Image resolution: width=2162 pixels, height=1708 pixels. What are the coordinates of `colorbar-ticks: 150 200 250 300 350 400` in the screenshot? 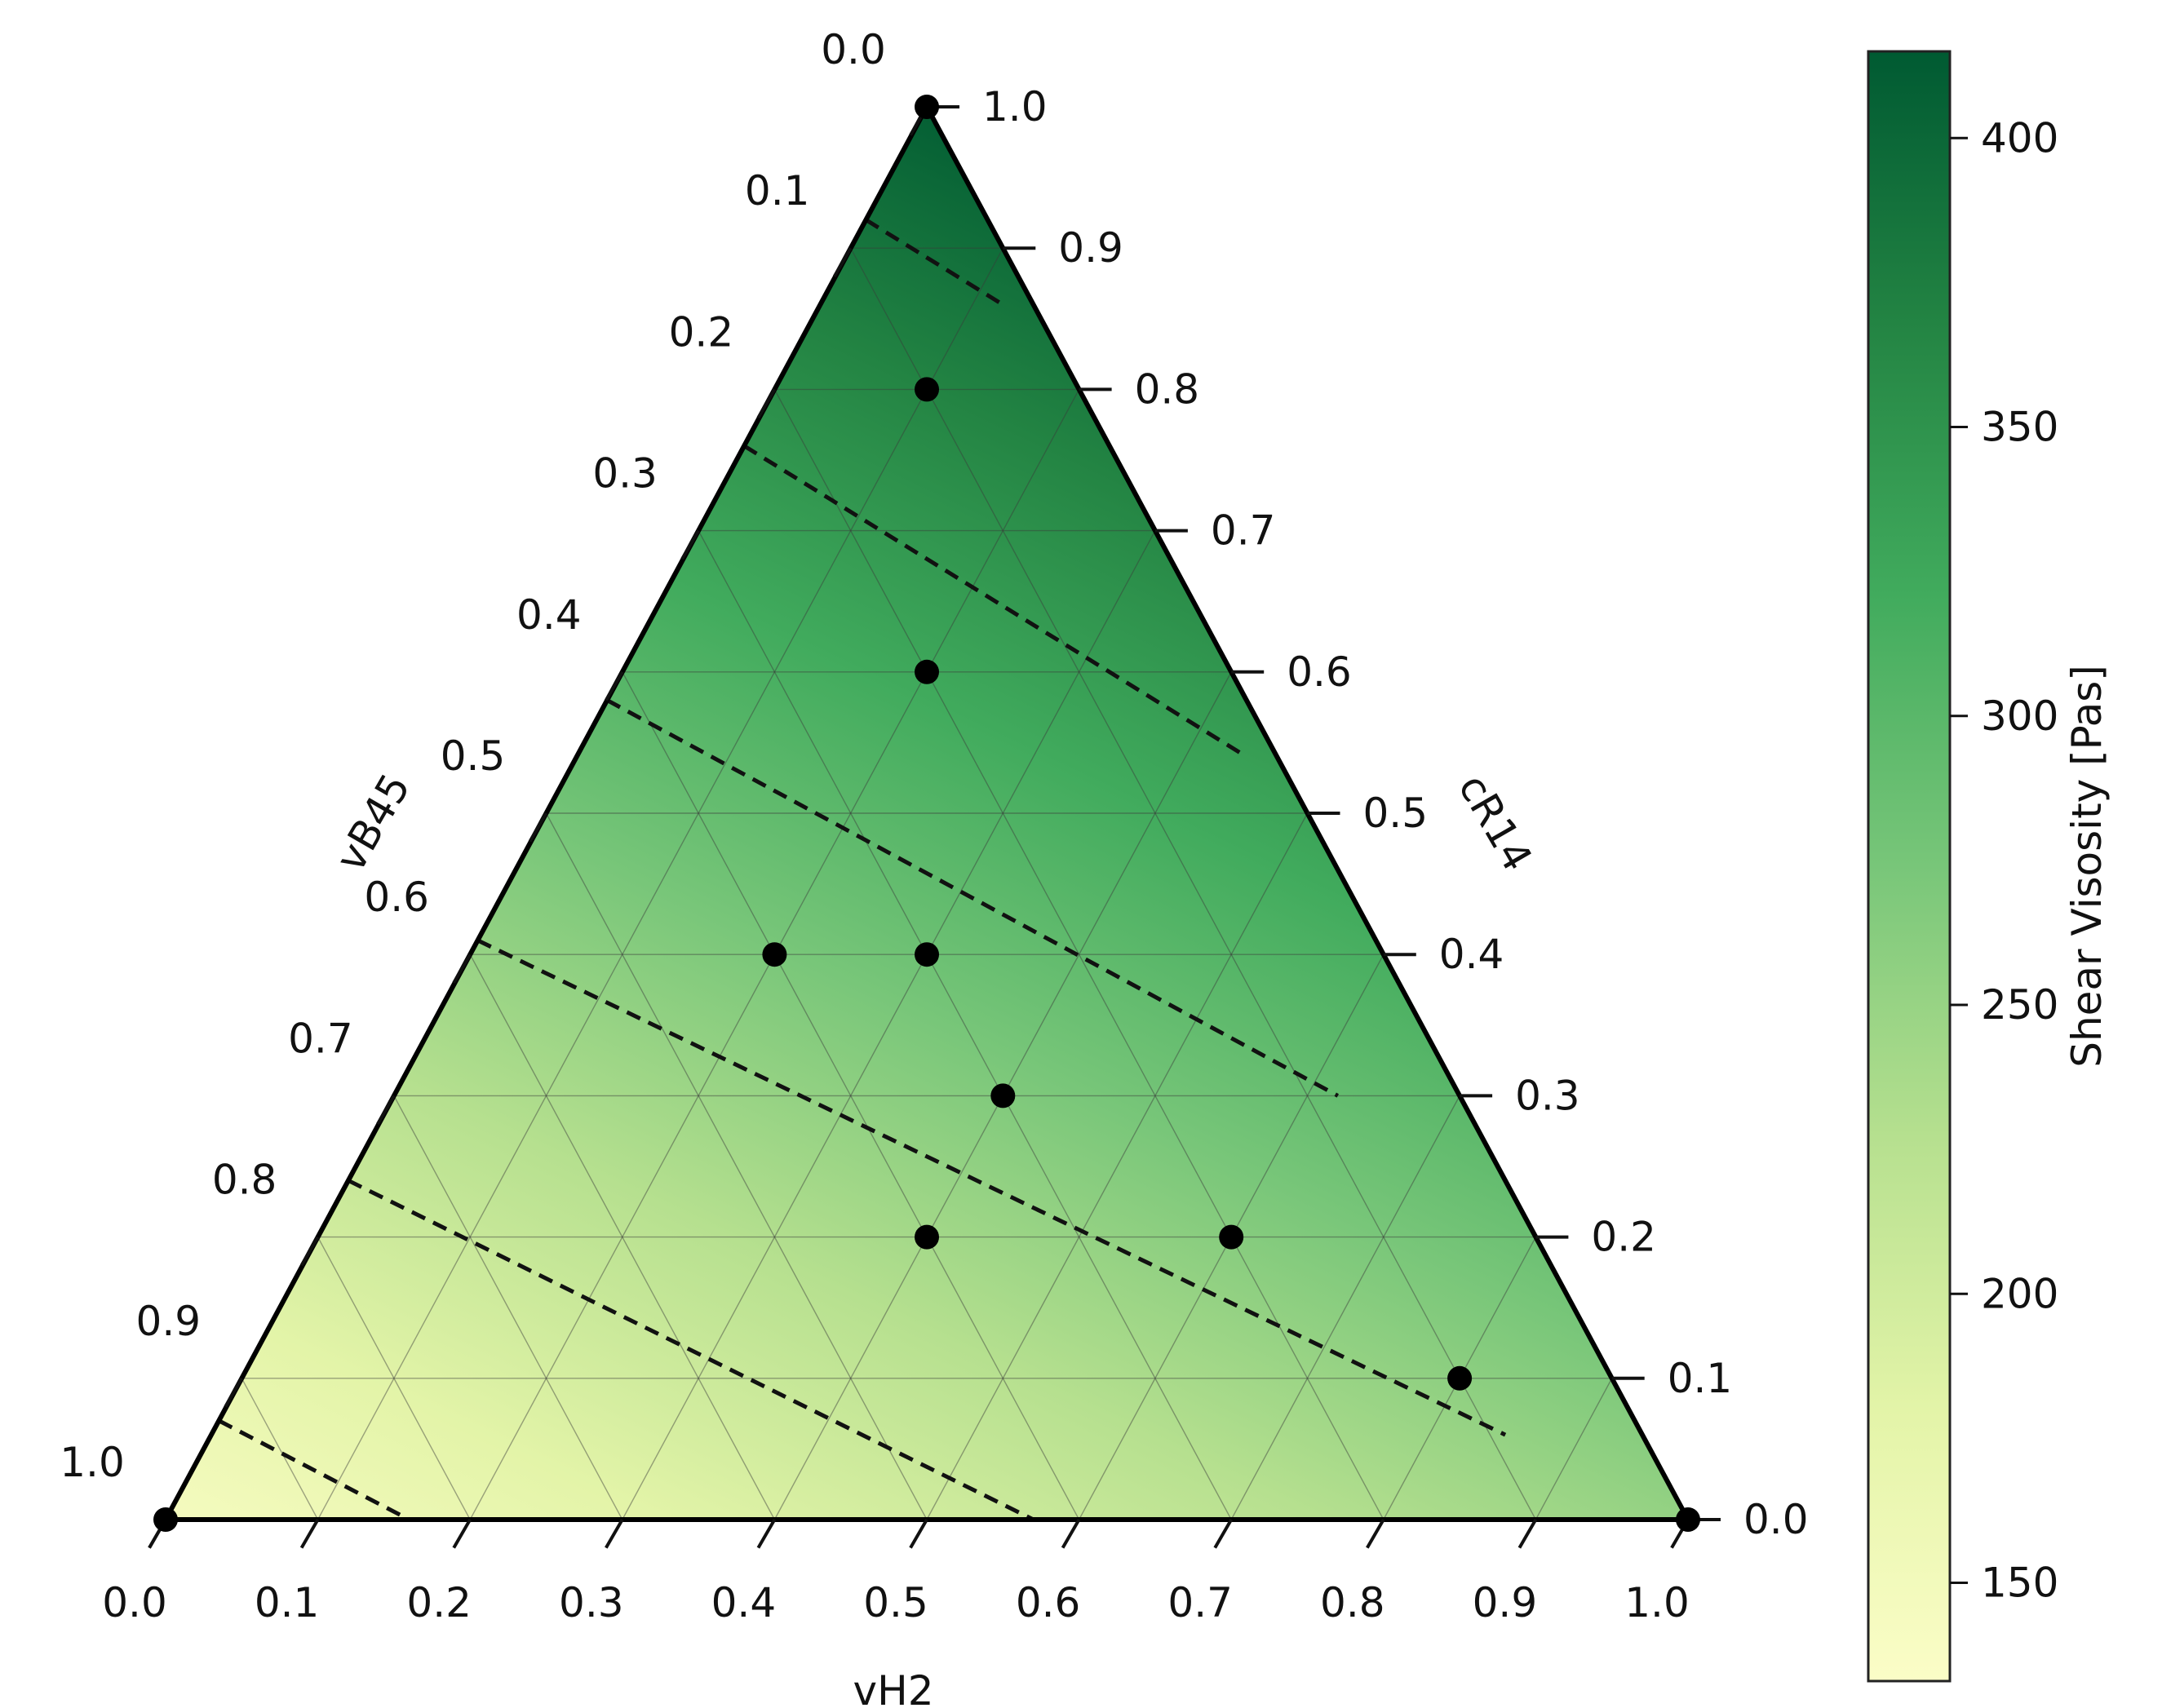 It's located at (2004, 860).